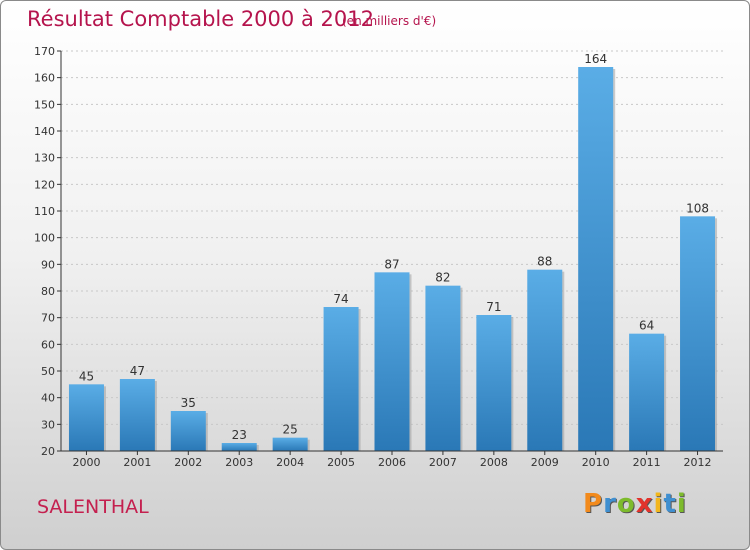 The width and height of the screenshot is (750, 550). Describe the element at coordinates (596, 462) in the screenshot. I see `x-tick-label: 2010` at that location.